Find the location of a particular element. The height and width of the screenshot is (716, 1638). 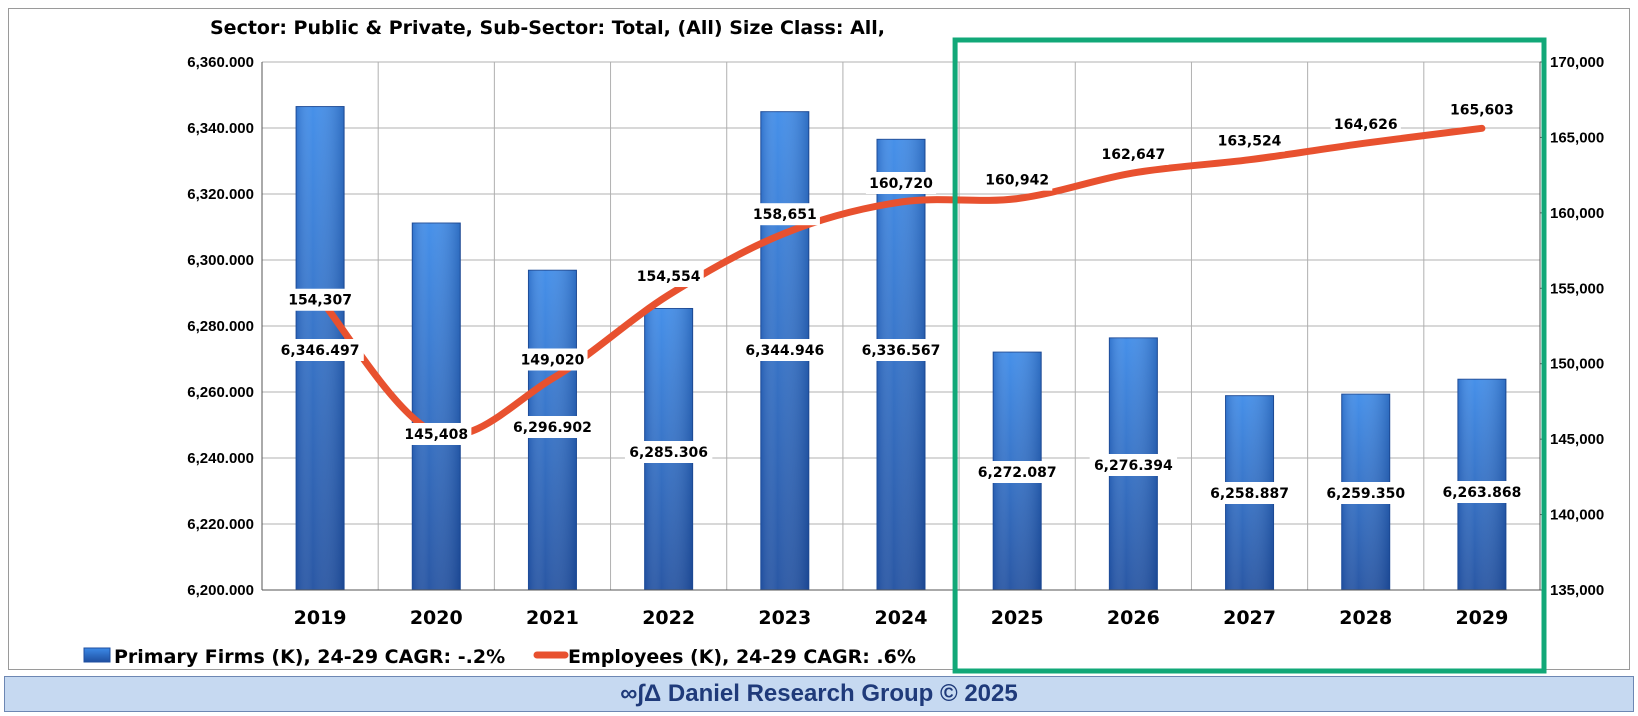

line-value-label: 165,603 is located at coordinates (1482, 110).